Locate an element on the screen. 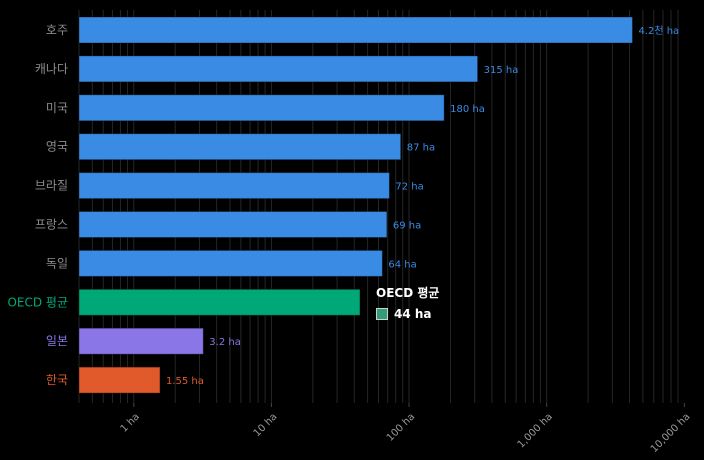  tooltip: OECD 평균 44 ha is located at coordinates (407, 302).